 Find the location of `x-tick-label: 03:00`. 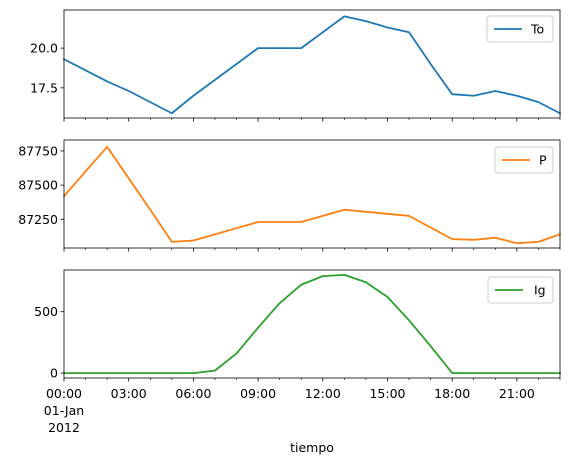

x-tick-label: 03:00 is located at coordinates (129, 393).